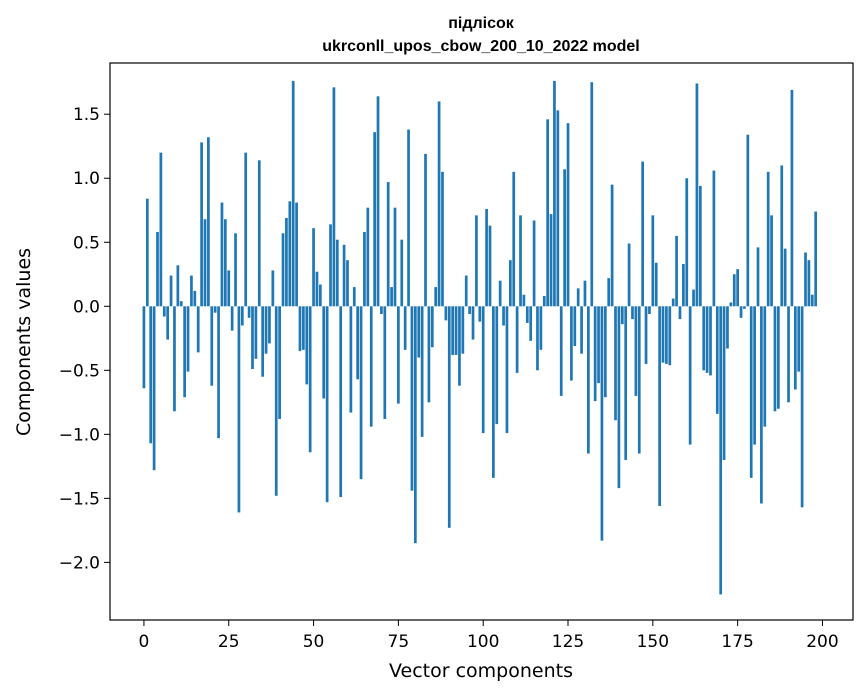 This screenshot has width=867, height=696. Describe the element at coordinates (489, 636) in the screenshot. I see `x-axis: 0 25 50 75 100 125 150 175 200` at that location.